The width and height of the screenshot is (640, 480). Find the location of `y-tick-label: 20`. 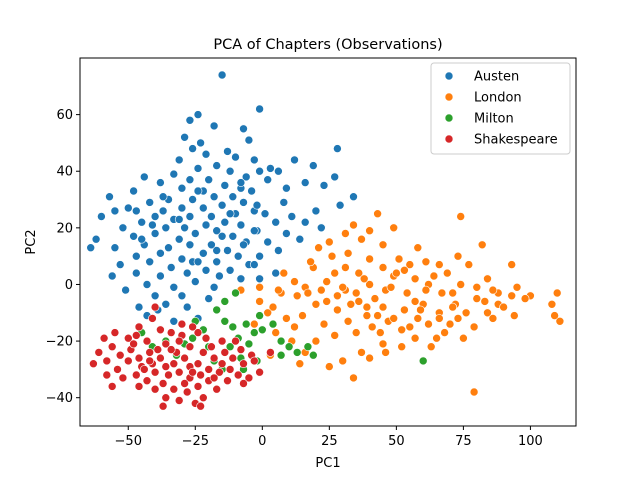

y-tick-label: 20 is located at coordinates (64, 228).